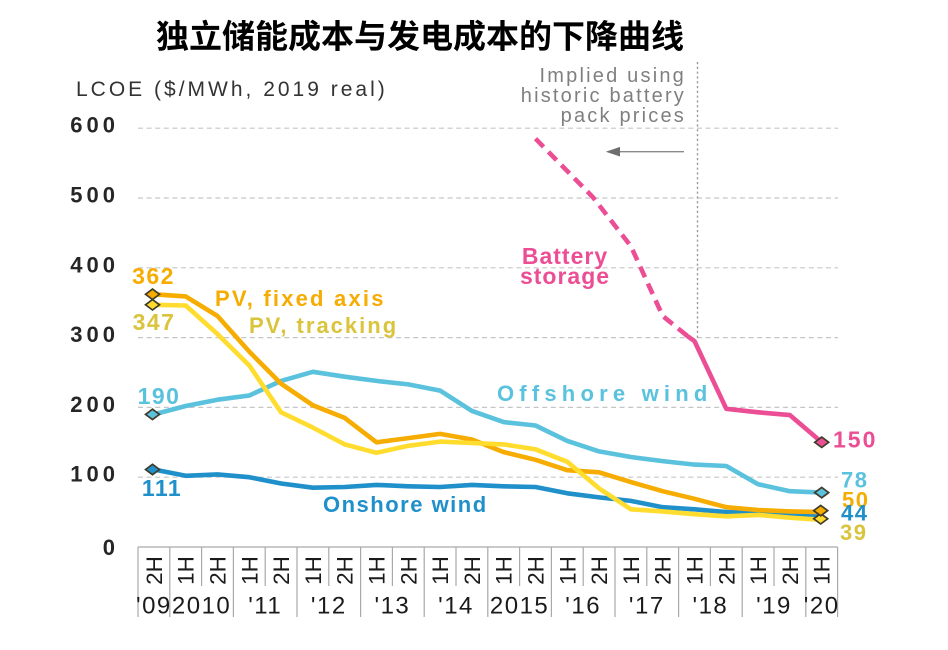  What do you see at coordinates (647, 606) in the screenshot?
I see `svg-text: '17` at bounding box center [647, 606].